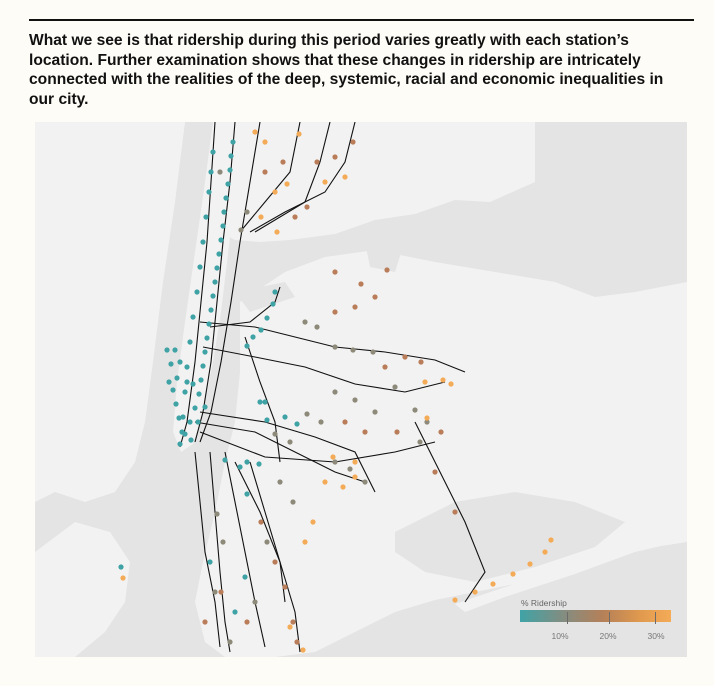 The width and height of the screenshot is (714, 686). Describe the element at coordinates (197, 285) in the screenshot. I see `line-lexington` at that location.